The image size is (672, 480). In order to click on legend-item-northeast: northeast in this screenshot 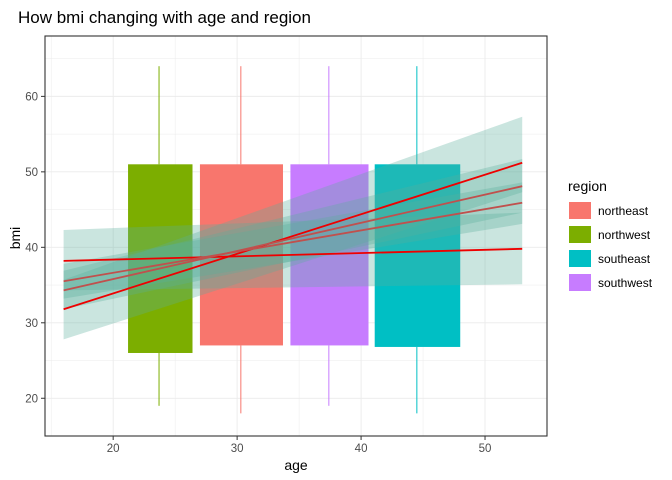, I will do `click(609, 210)`.